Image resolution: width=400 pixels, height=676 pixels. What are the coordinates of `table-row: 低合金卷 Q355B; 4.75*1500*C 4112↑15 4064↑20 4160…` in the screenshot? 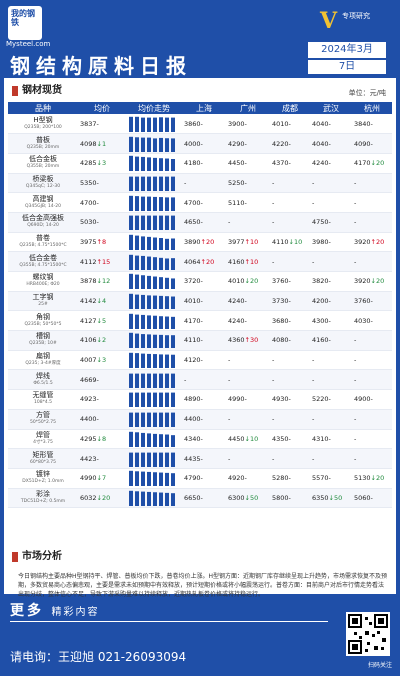 It's located at (200, 261).